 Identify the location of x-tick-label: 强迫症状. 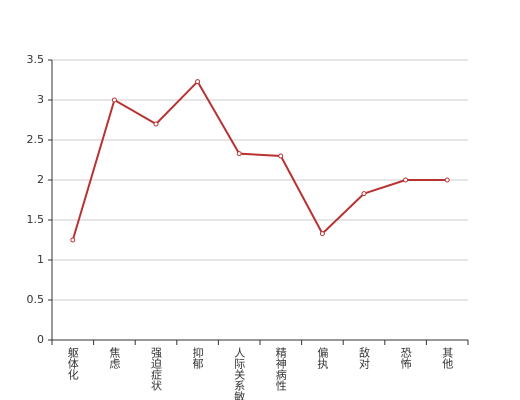
(156, 369).